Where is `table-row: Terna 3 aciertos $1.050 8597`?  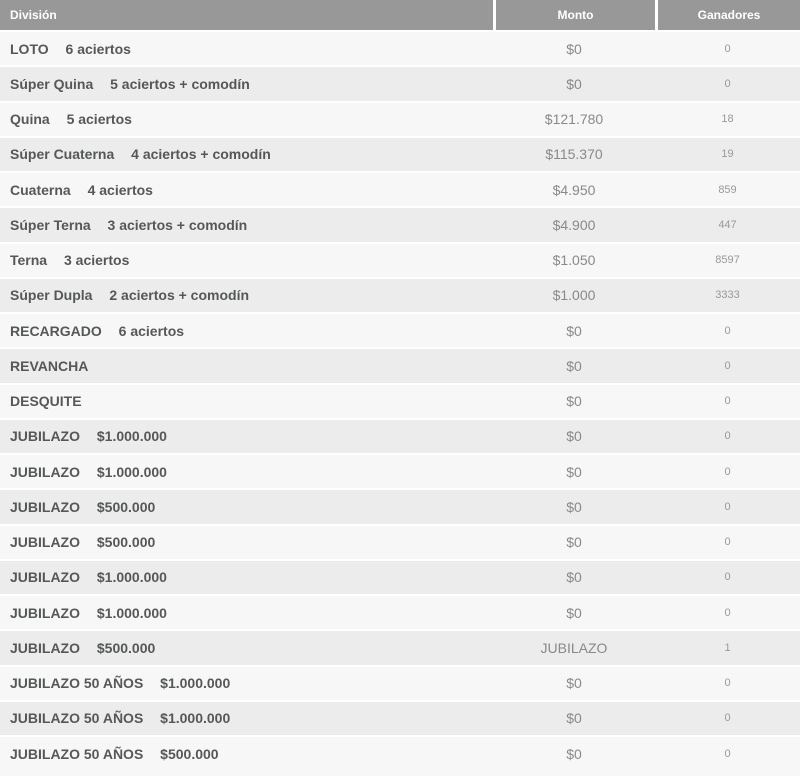 table-row: Terna 3 aciertos $1.050 8597 is located at coordinates (400, 259).